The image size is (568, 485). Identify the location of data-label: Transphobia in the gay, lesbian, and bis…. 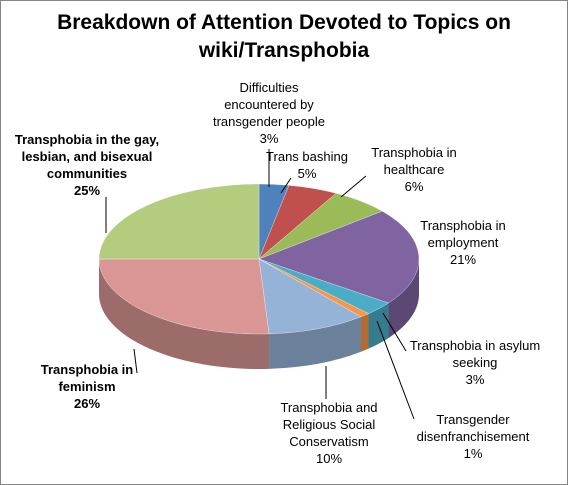
(88, 165).